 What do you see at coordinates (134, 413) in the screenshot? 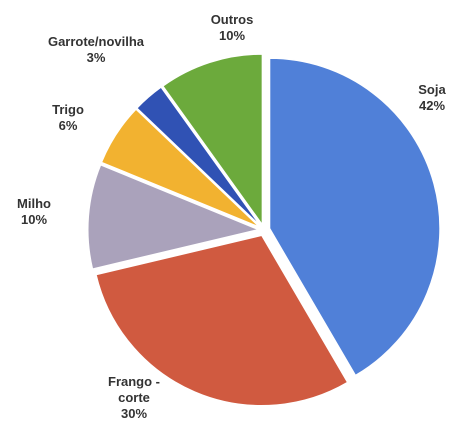
I see `value-label: 30%` at bounding box center [134, 413].